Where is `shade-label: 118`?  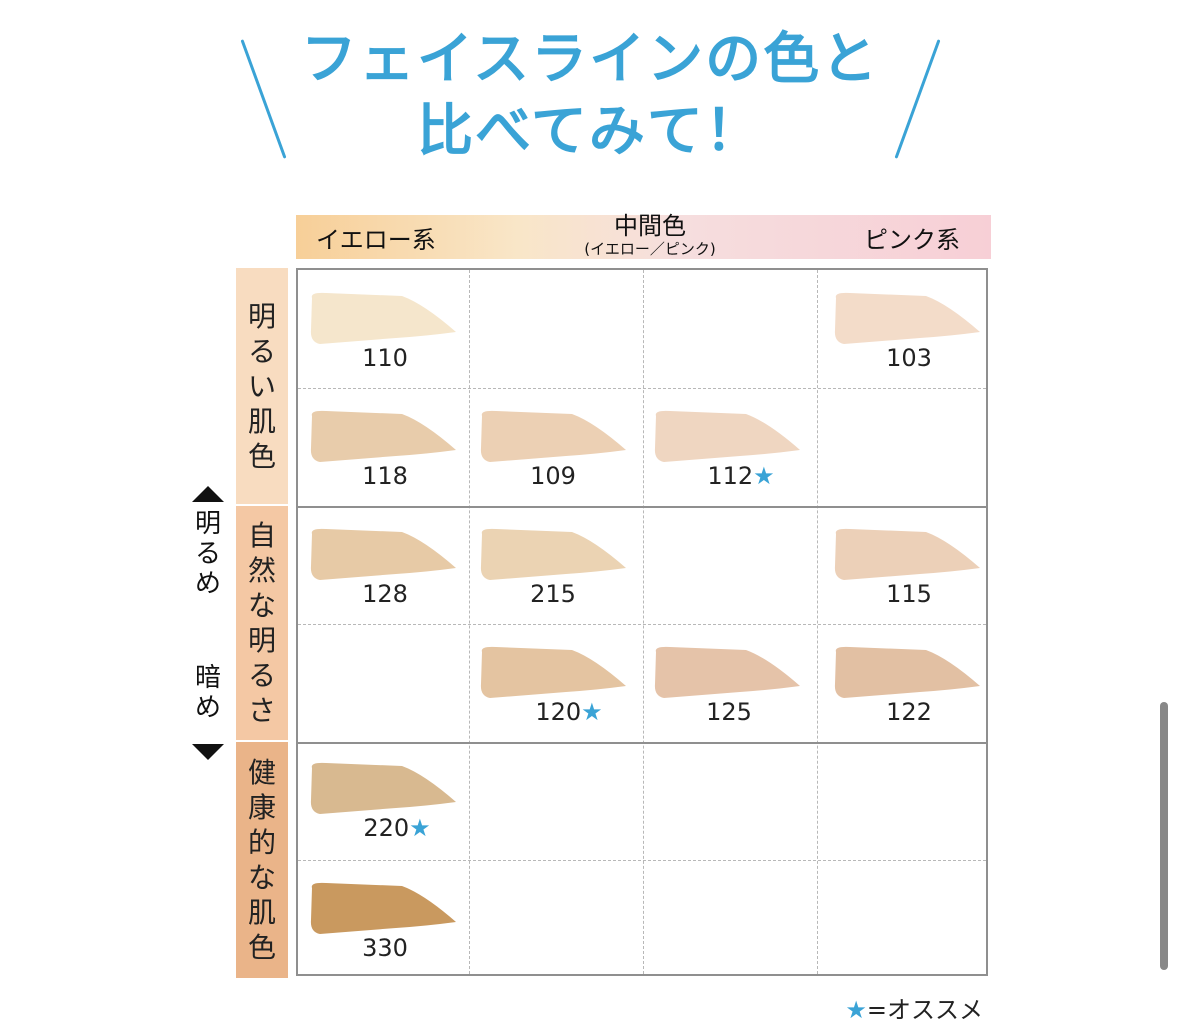 shade-label: 118 is located at coordinates (385, 476).